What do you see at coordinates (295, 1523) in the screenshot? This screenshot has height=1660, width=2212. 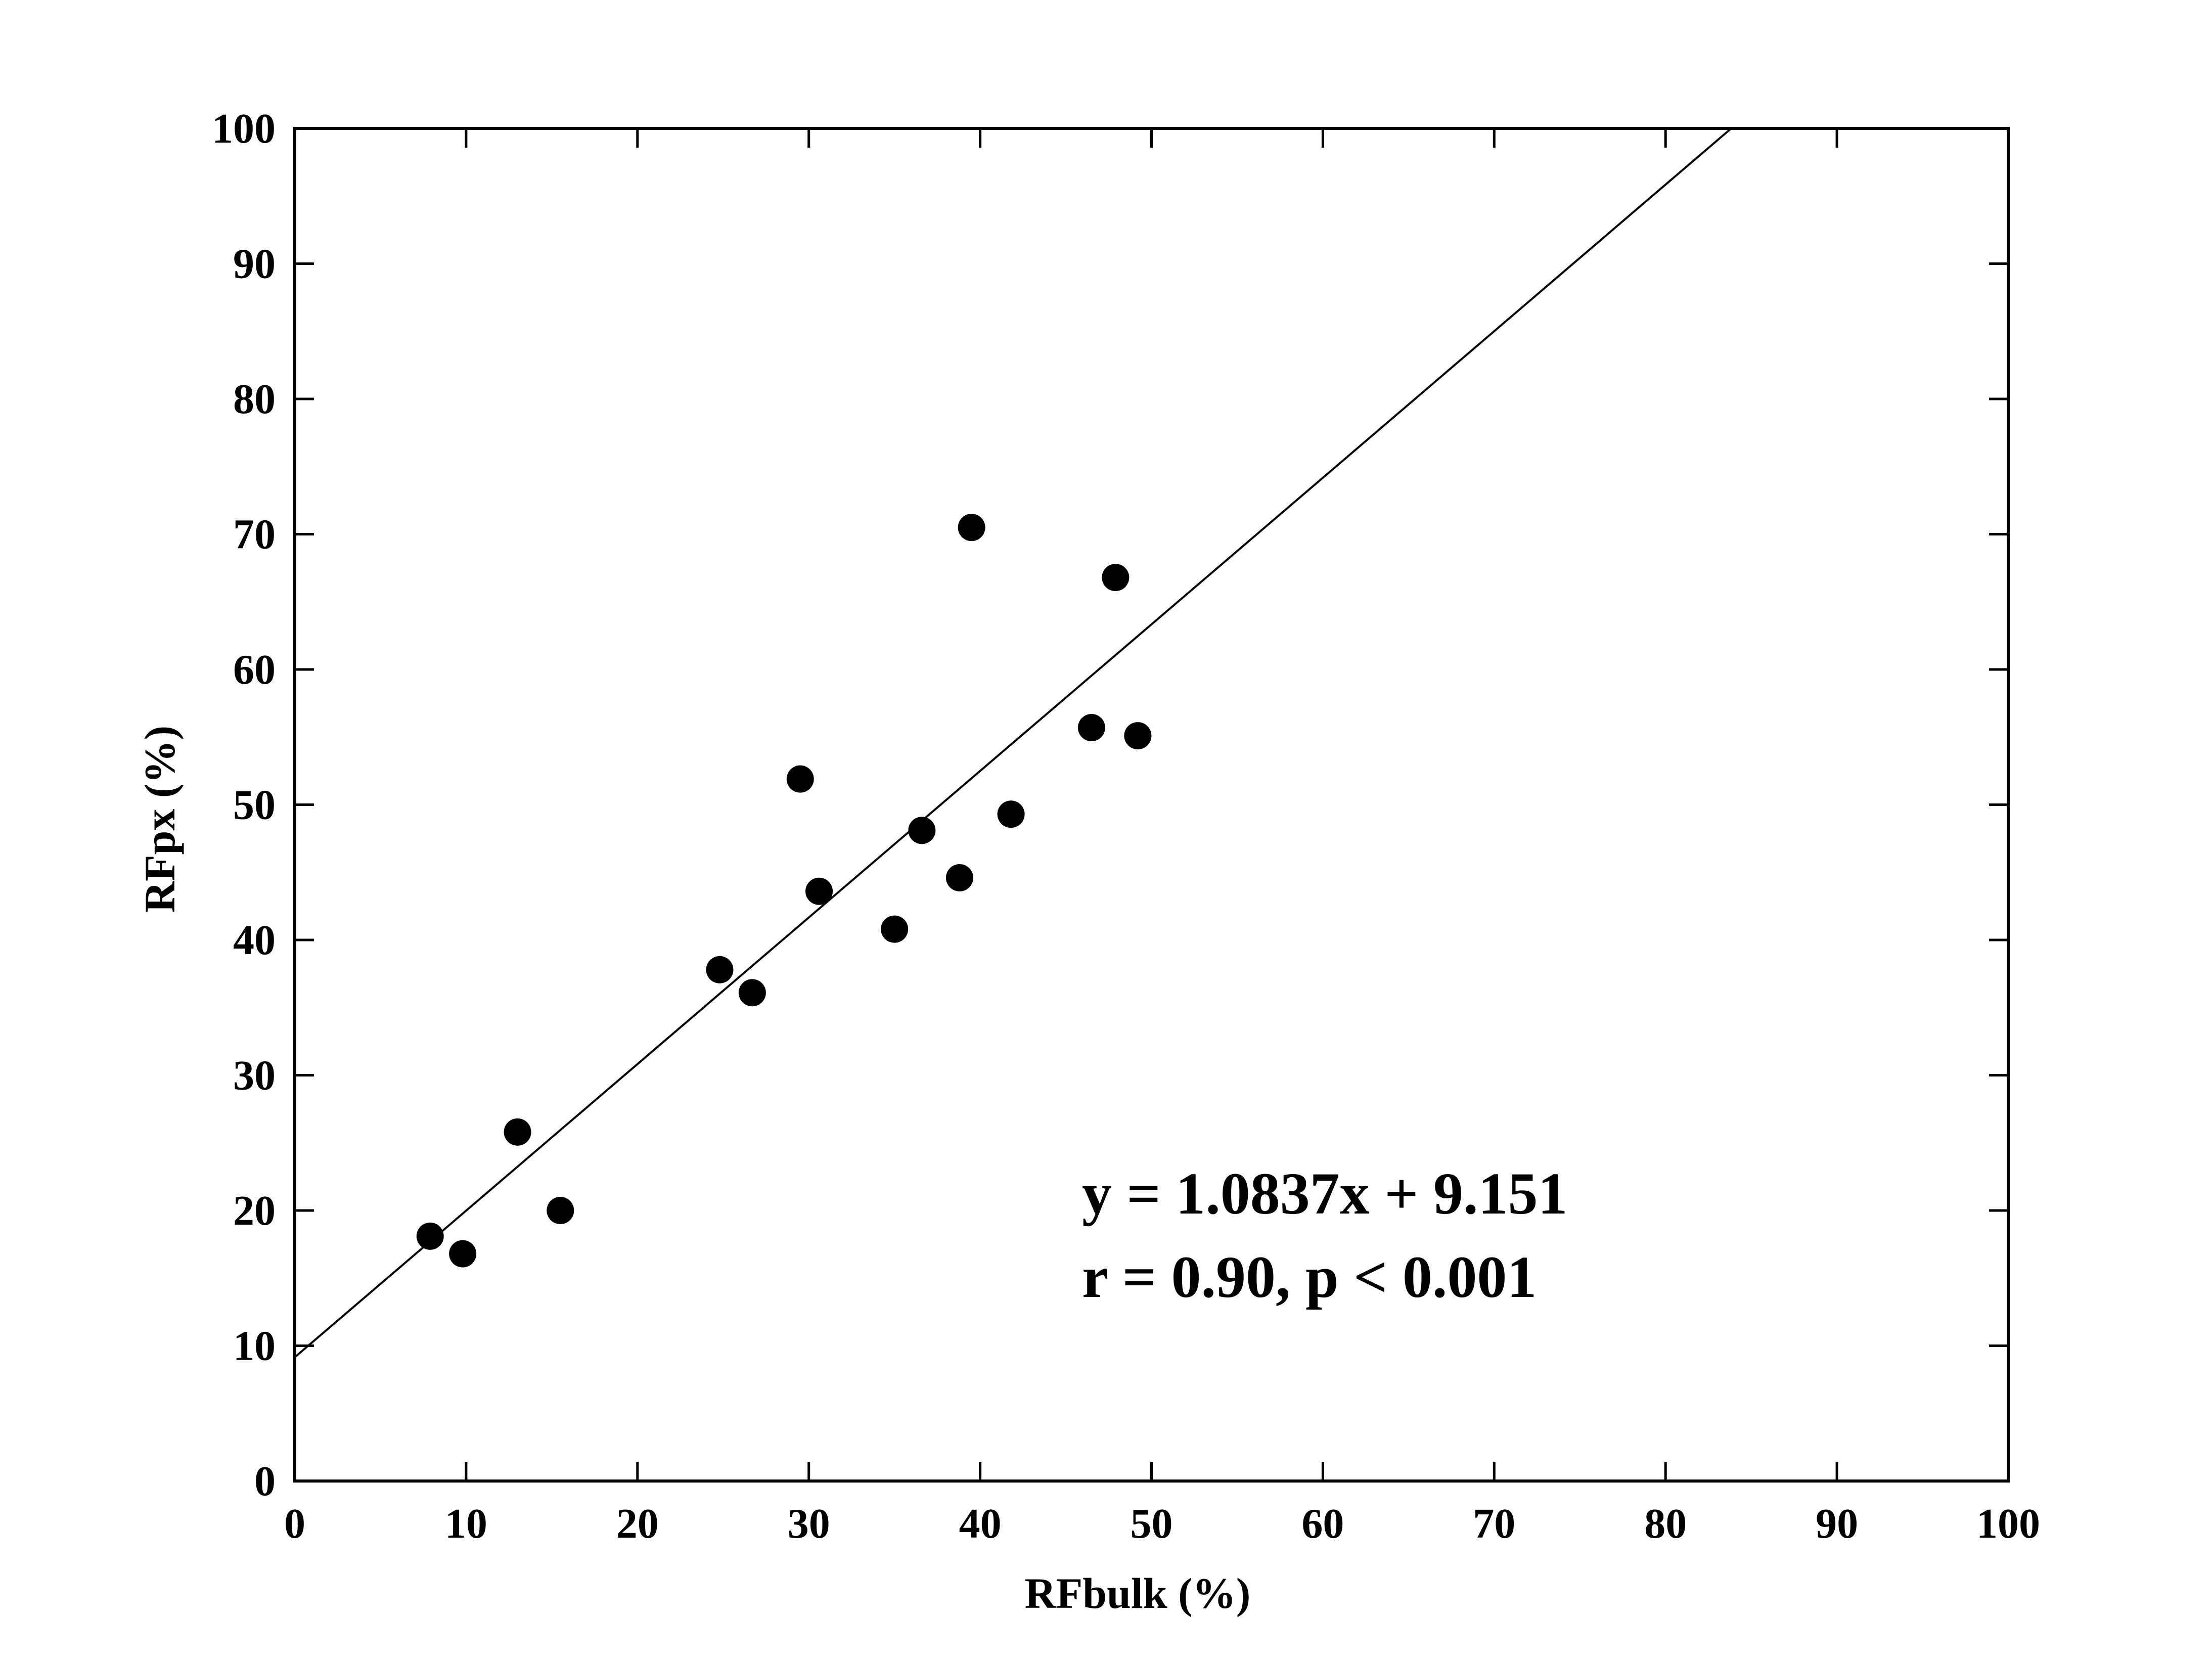 I see `x-tick-label: 0` at bounding box center [295, 1523].